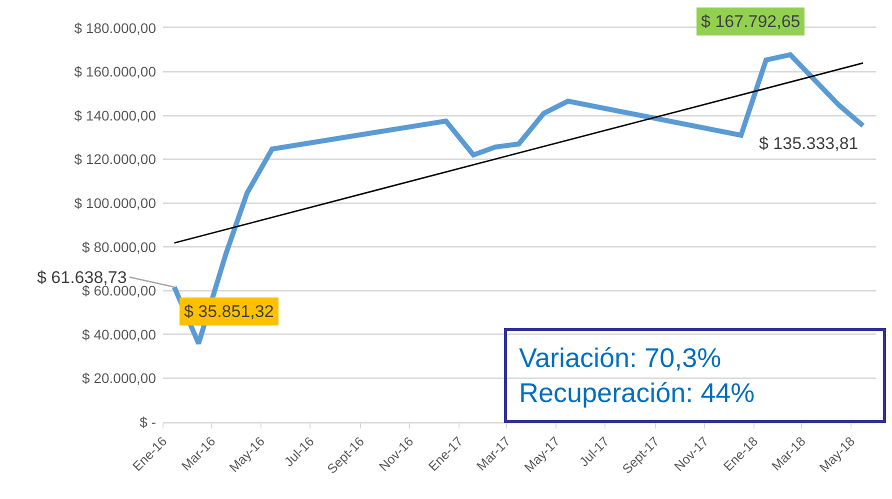  What do you see at coordinates (115, 203) in the screenshot?
I see `y-tick-label: $ 100.000,00` at bounding box center [115, 203].